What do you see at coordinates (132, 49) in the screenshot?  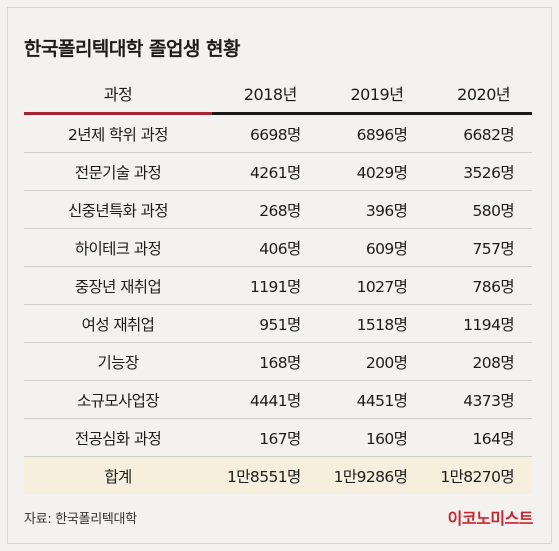 I see `page-title: 한국폴리텍대학 졸업생 현황` at bounding box center [132, 49].